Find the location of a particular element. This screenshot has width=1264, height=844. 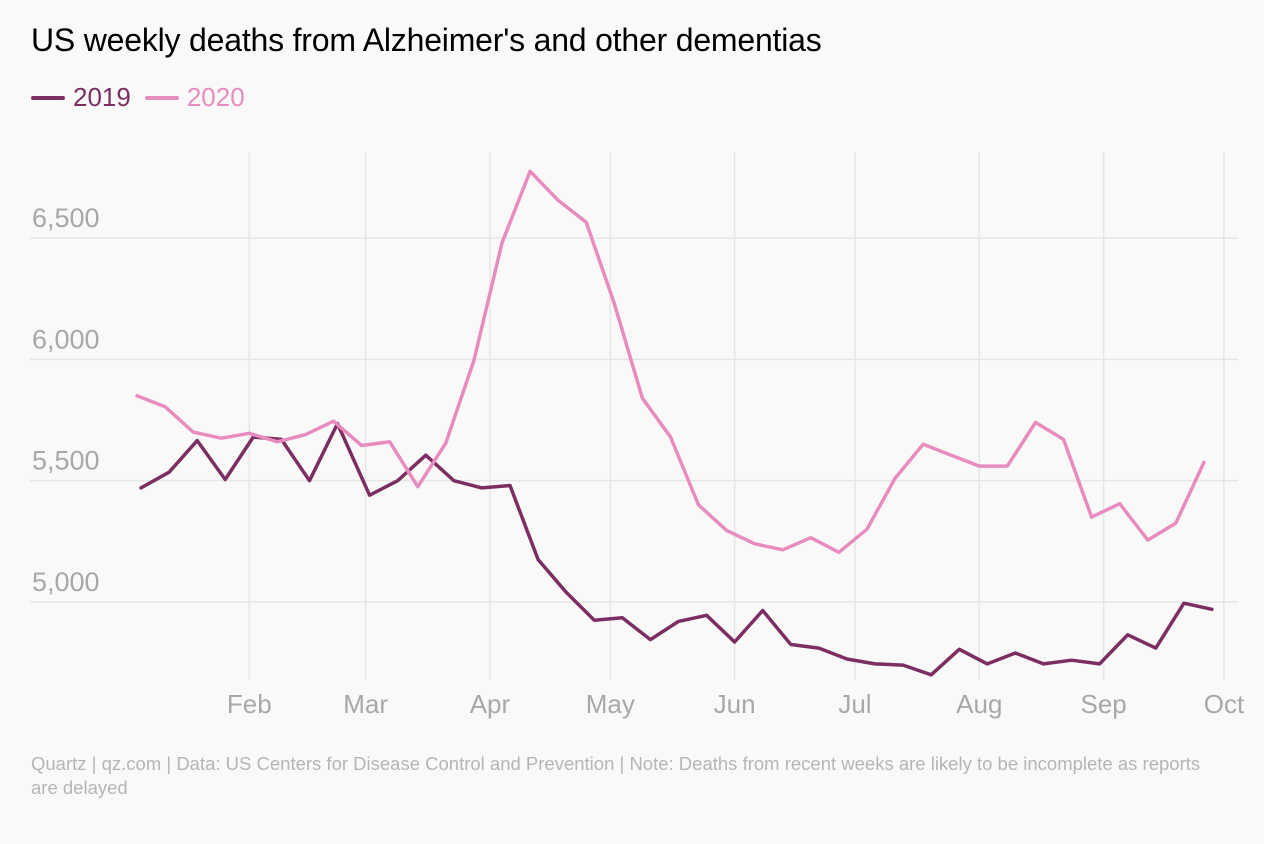

legend-swatch-2020 is located at coordinates (161, 97).